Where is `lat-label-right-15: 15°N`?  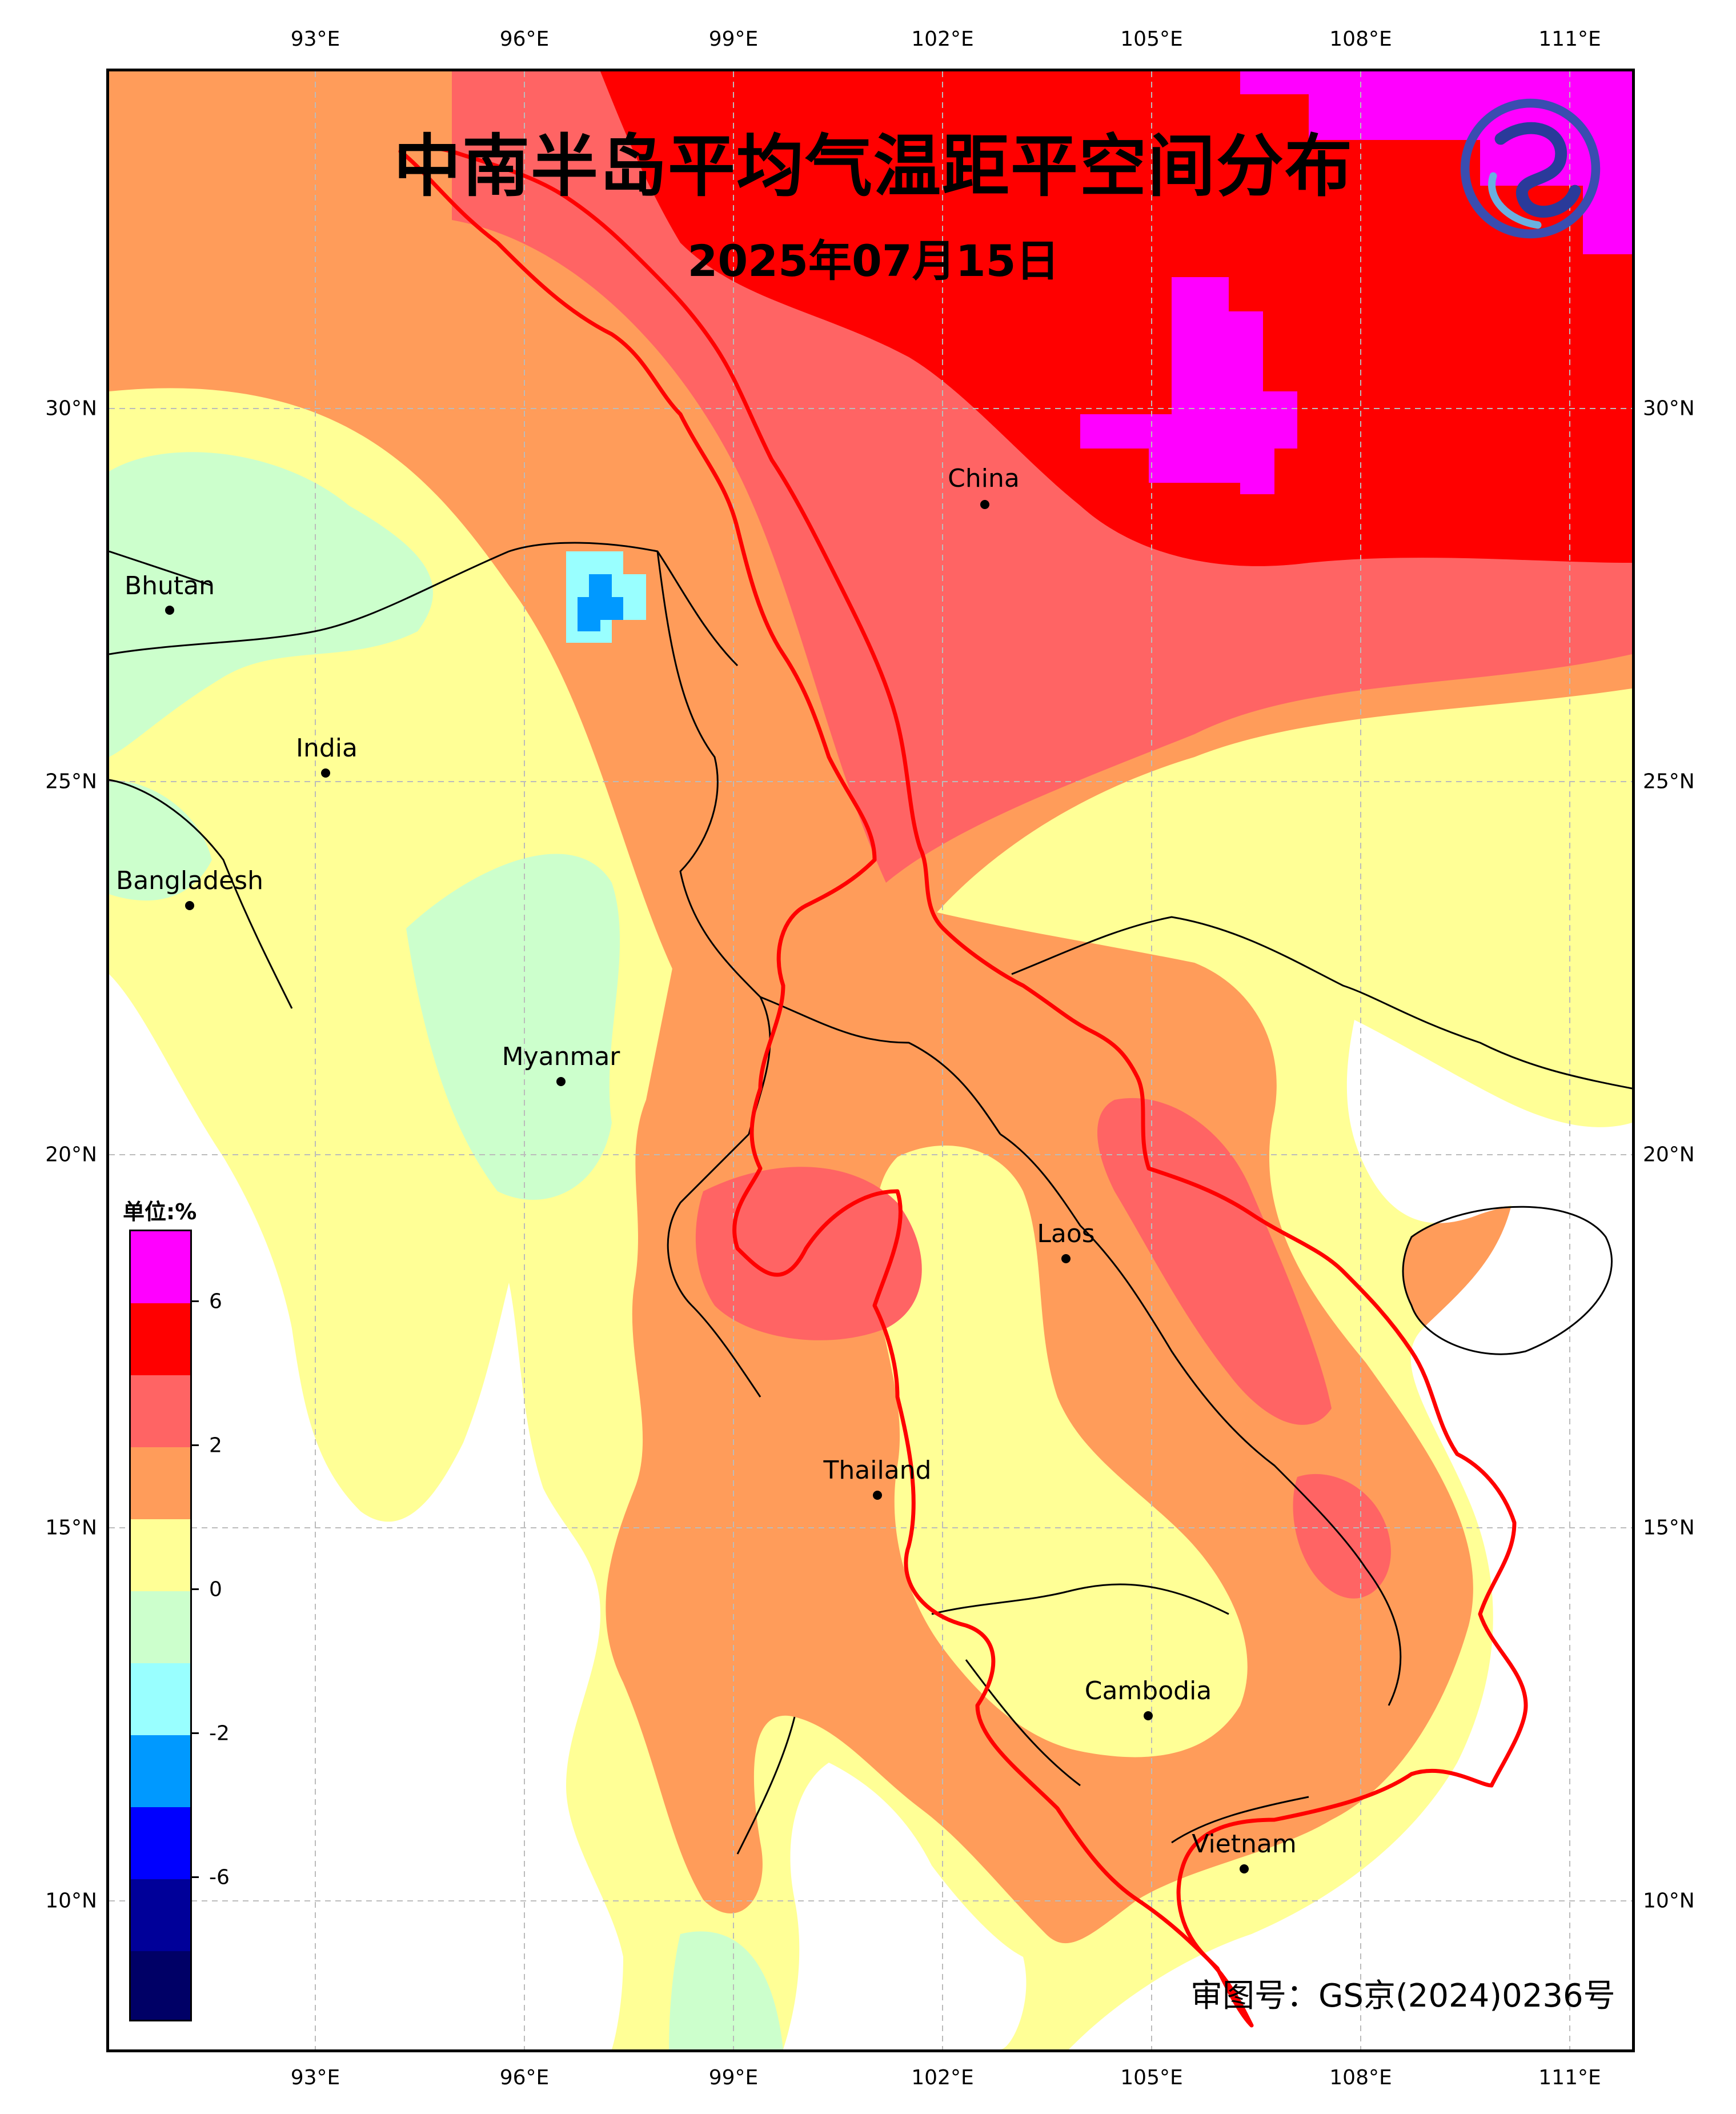
lat-label-right-15: 15°N is located at coordinates (1669, 1528).